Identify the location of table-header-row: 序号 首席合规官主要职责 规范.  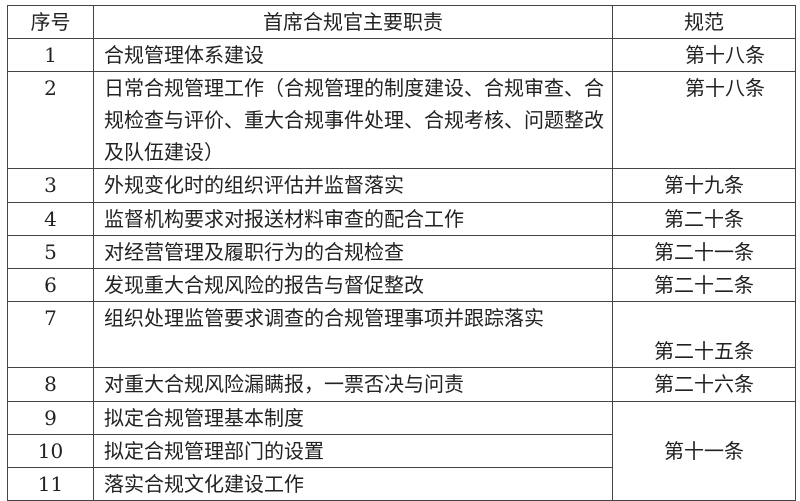
(401, 22).